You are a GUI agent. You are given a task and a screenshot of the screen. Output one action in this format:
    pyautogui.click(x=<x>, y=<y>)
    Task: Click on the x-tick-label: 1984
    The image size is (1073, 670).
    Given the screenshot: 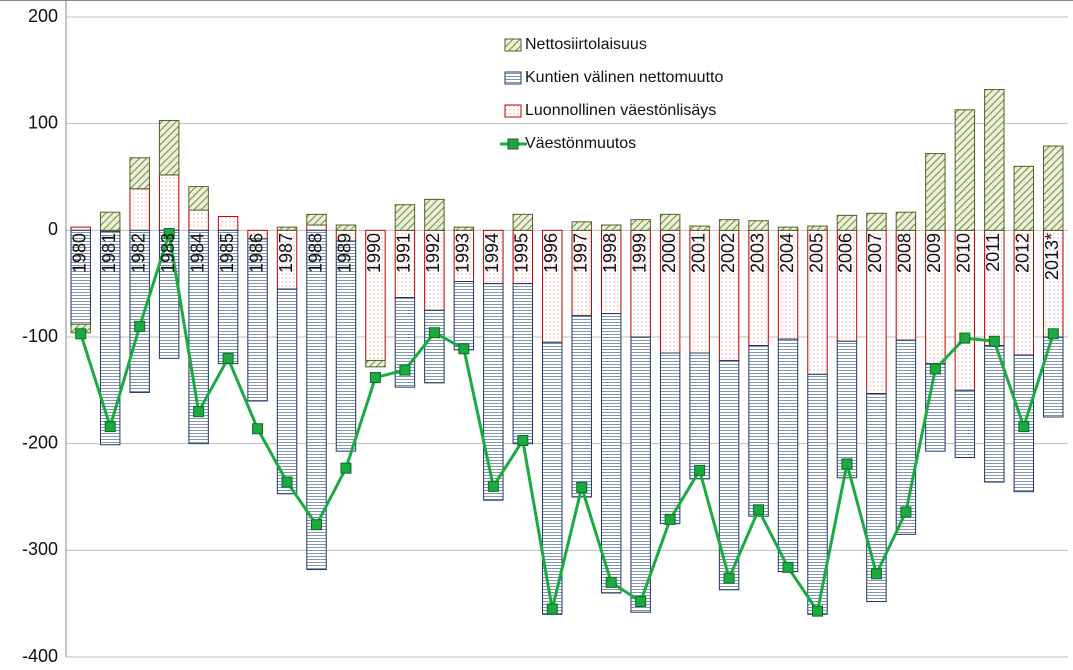 What is the action you would take?
    pyautogui.click(x=197, y=253)
    